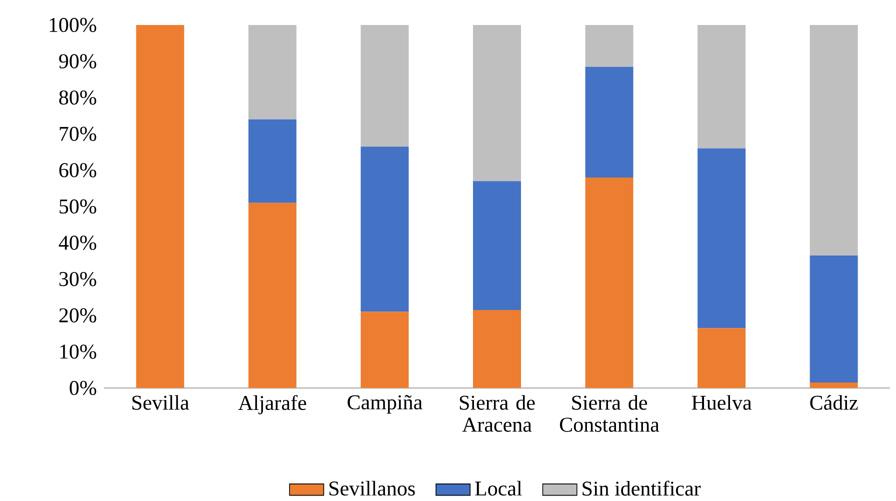 This screenshot has height=501, width=896. Describe the element at coordinates (161, 402) in the screenshot. I see `x-tick-label: Sevilla` at that location.